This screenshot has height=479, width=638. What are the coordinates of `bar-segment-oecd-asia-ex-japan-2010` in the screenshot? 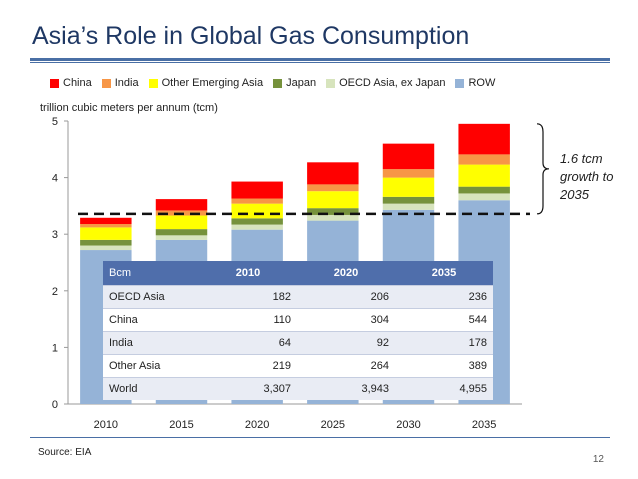 It's located at (106, 248).